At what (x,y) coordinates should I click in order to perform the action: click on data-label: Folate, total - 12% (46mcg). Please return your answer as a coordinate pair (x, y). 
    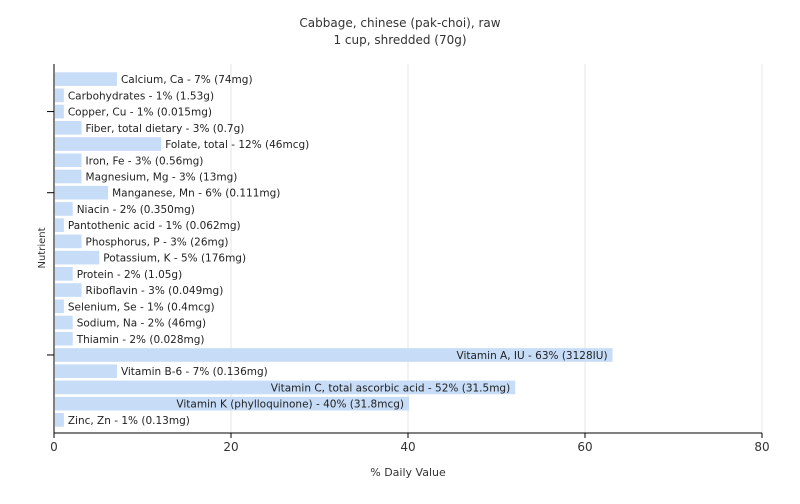
    Looking at the image, I should click on (237, 145).